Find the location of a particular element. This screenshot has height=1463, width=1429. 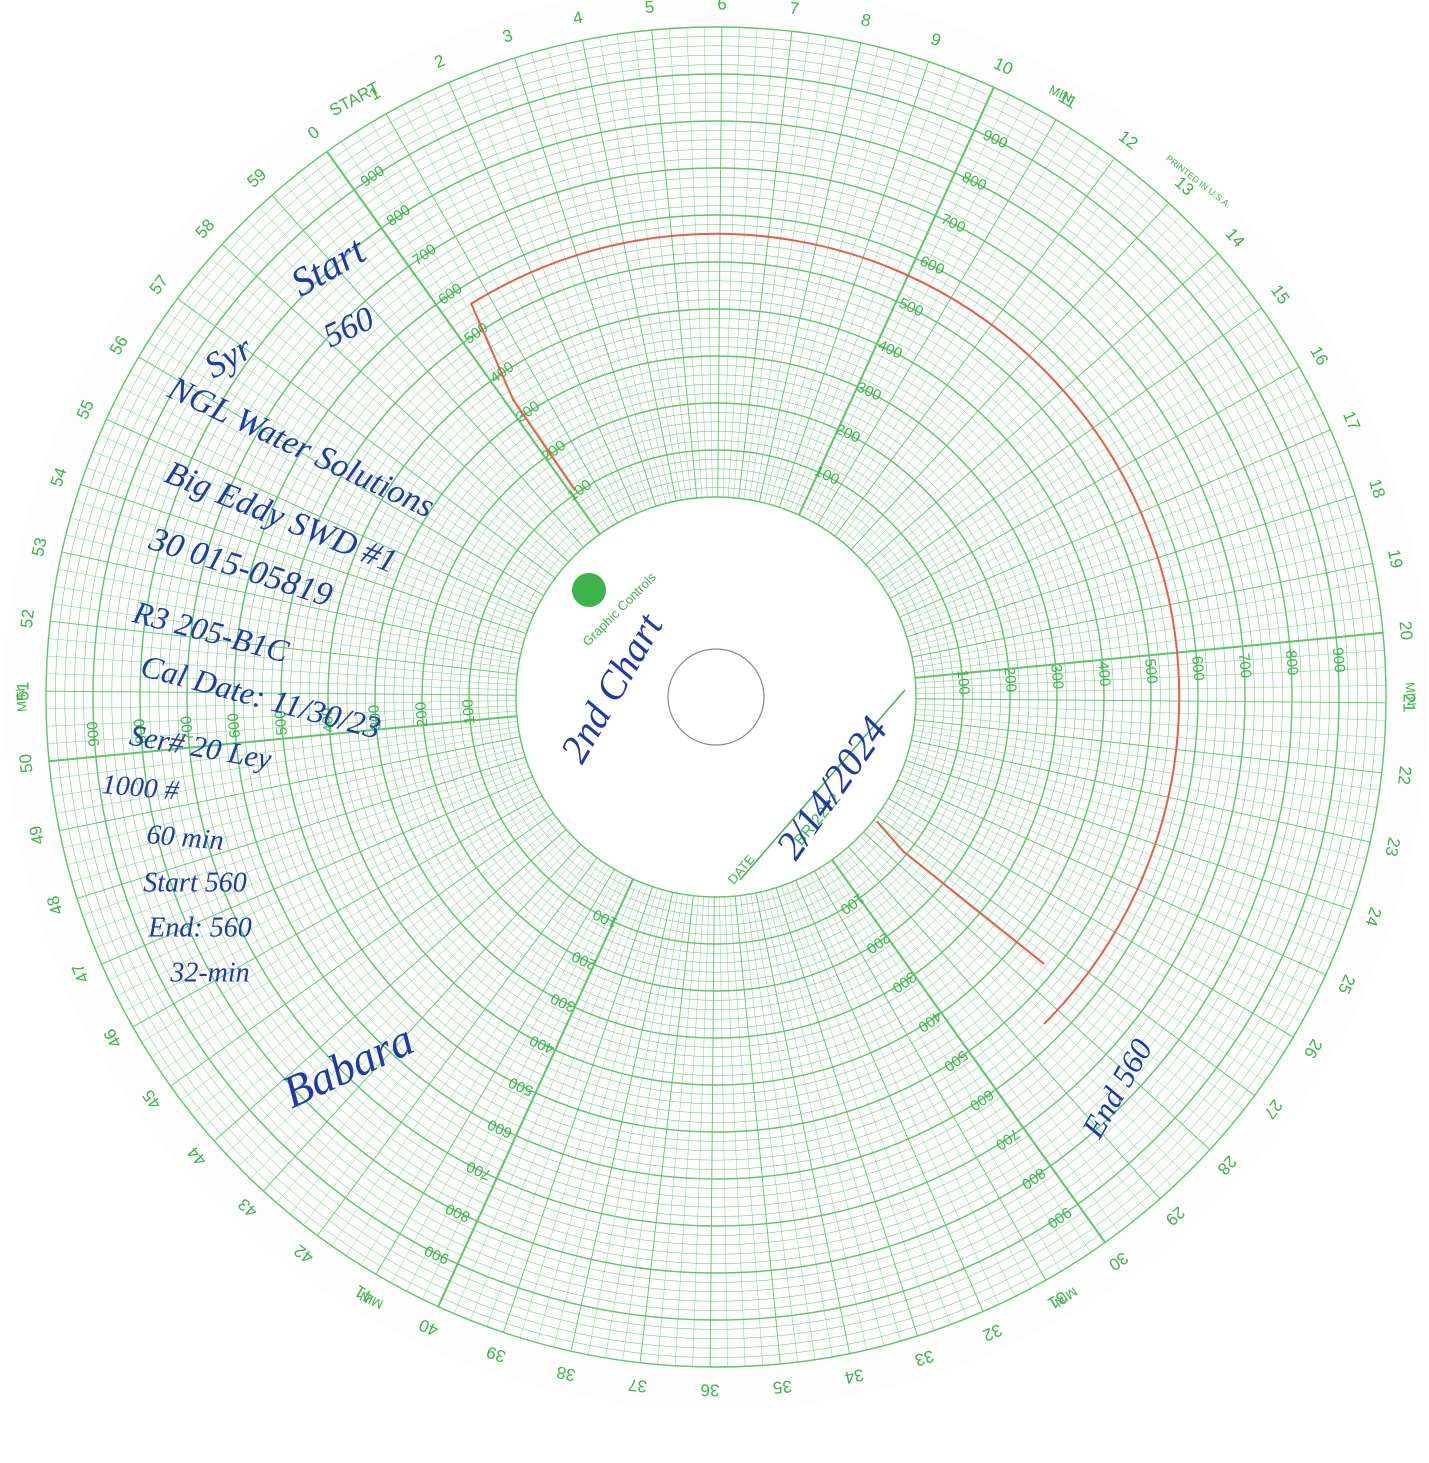

brand-logo is located at coordinates (589, 590).